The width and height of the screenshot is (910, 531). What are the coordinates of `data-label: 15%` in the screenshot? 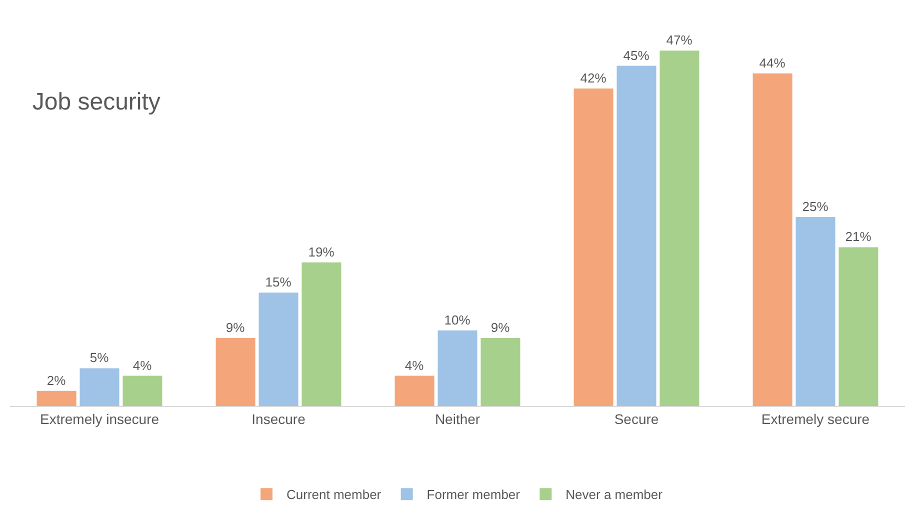 It's located at (278, 282).